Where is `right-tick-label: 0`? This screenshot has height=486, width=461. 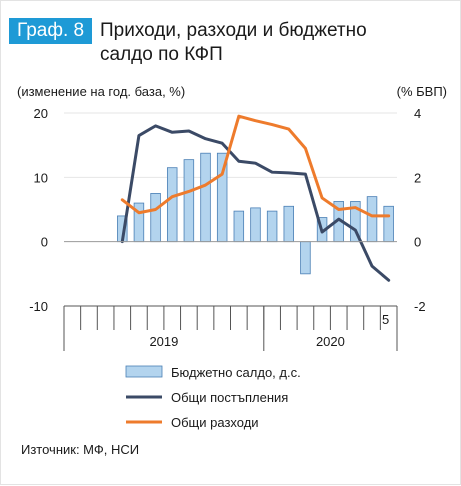
right-tick-label: 0 is located at coordinates (417, 242).